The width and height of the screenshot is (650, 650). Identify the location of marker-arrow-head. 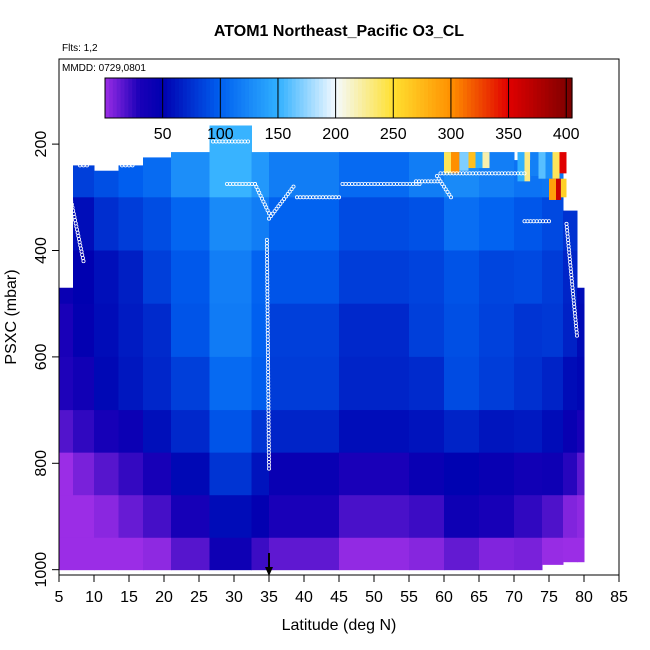
(269, 571).